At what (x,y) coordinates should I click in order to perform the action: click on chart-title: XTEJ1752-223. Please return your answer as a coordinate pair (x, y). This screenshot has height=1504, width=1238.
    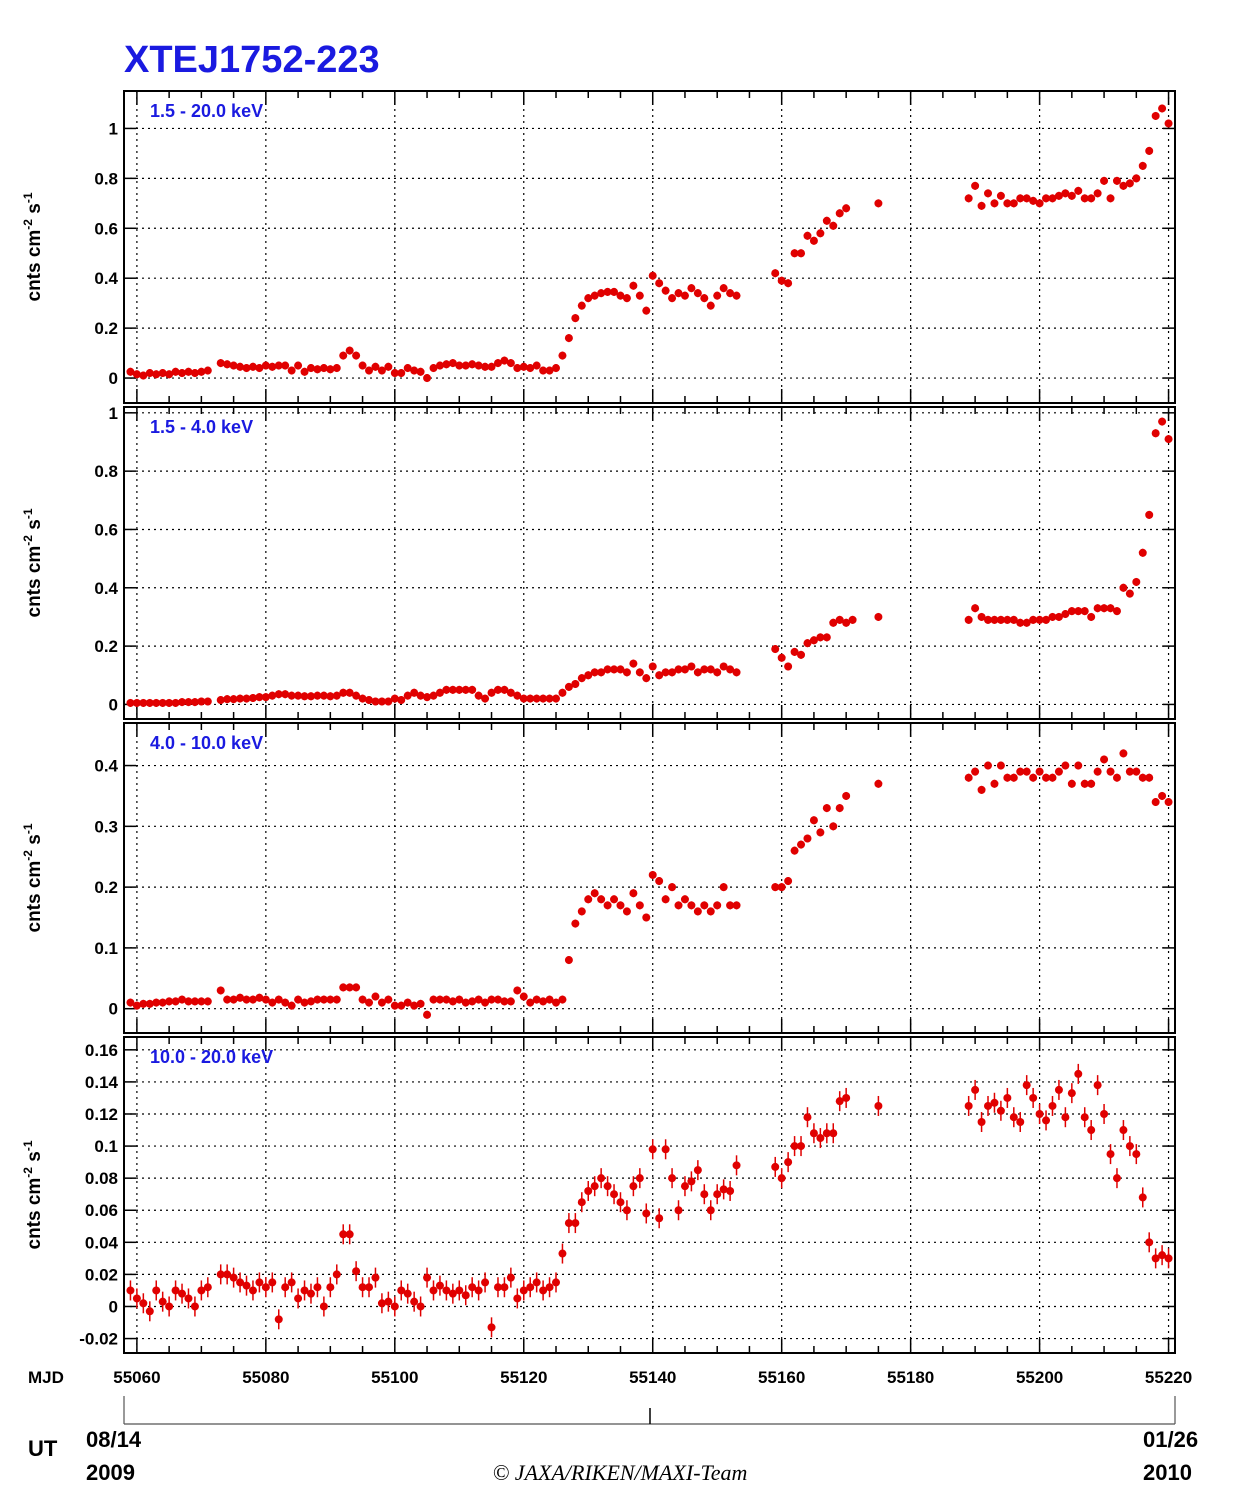
    Looking at the image, I should click on (252, 60).